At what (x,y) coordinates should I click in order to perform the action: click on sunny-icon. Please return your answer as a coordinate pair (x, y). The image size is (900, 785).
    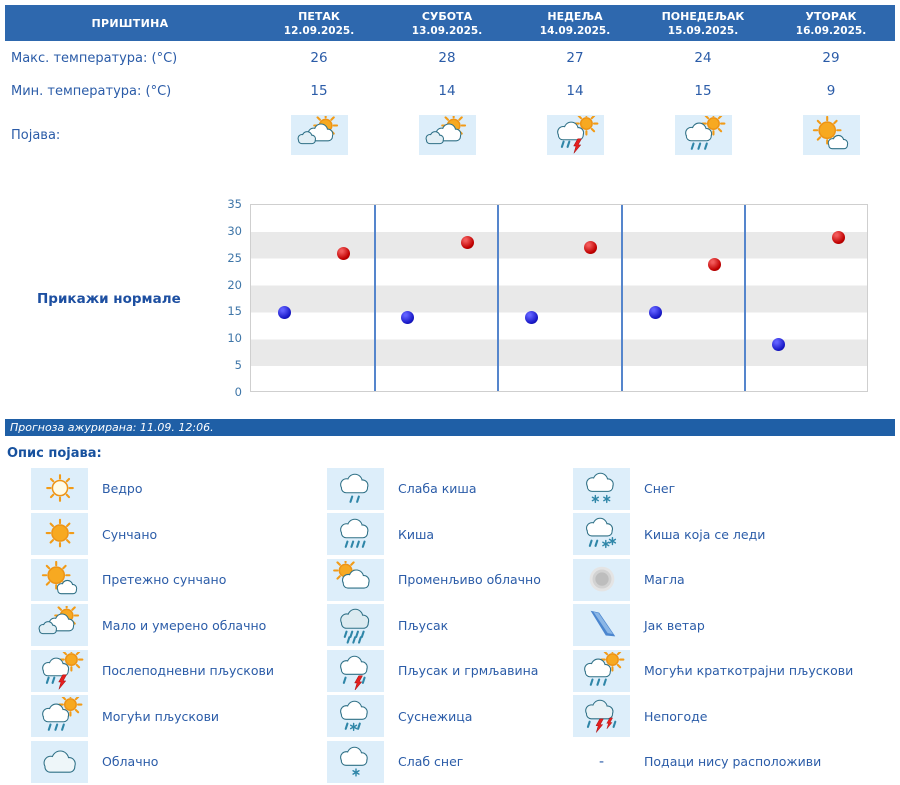
    Looking at the image, I should click on (59, 534).